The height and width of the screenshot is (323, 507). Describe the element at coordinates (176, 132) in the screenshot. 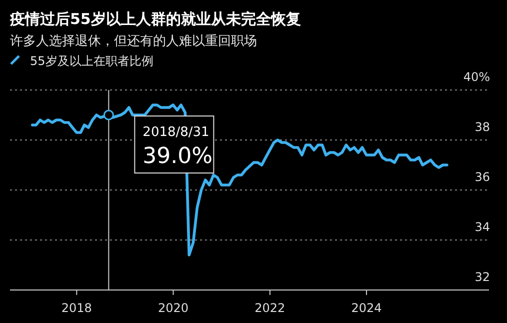

I see `annotation: 2018/8/31` at that location.